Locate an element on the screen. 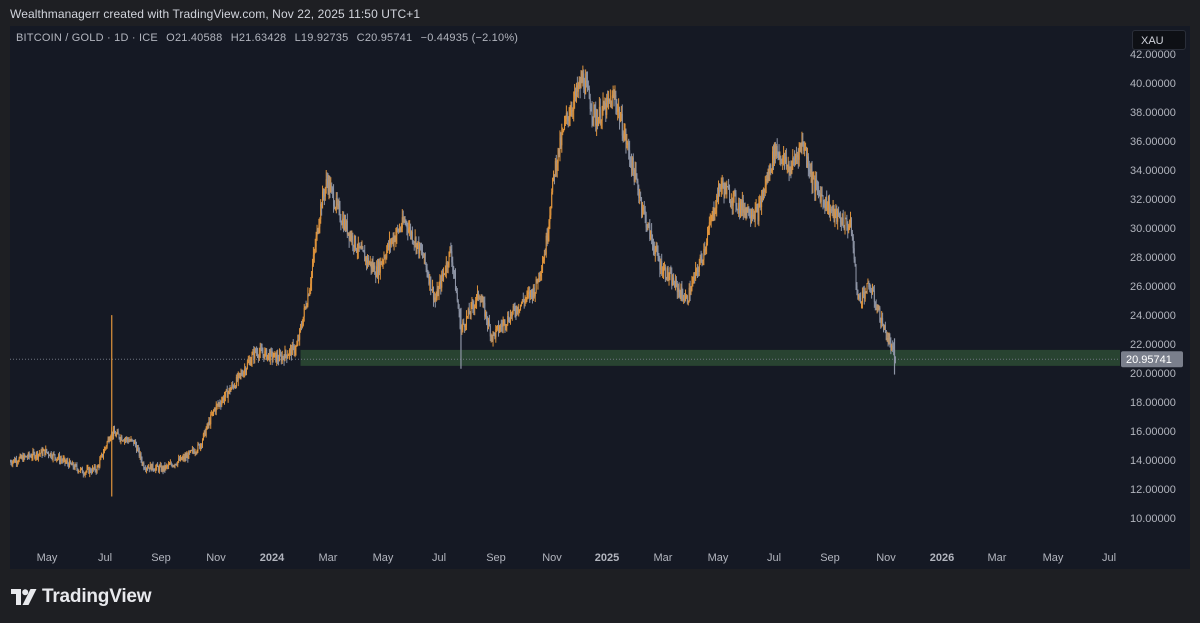  symbol-badge: XAU is located at coordinates (1159, 40).